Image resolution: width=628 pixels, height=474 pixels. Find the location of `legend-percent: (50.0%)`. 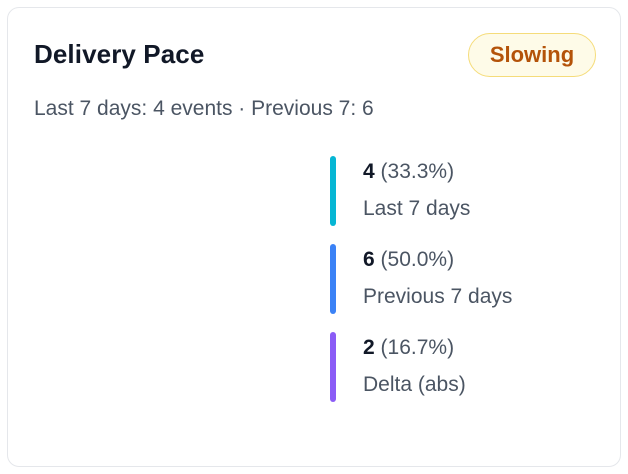

legend-percent: (50.0%) is located at coordinates (417, 259).